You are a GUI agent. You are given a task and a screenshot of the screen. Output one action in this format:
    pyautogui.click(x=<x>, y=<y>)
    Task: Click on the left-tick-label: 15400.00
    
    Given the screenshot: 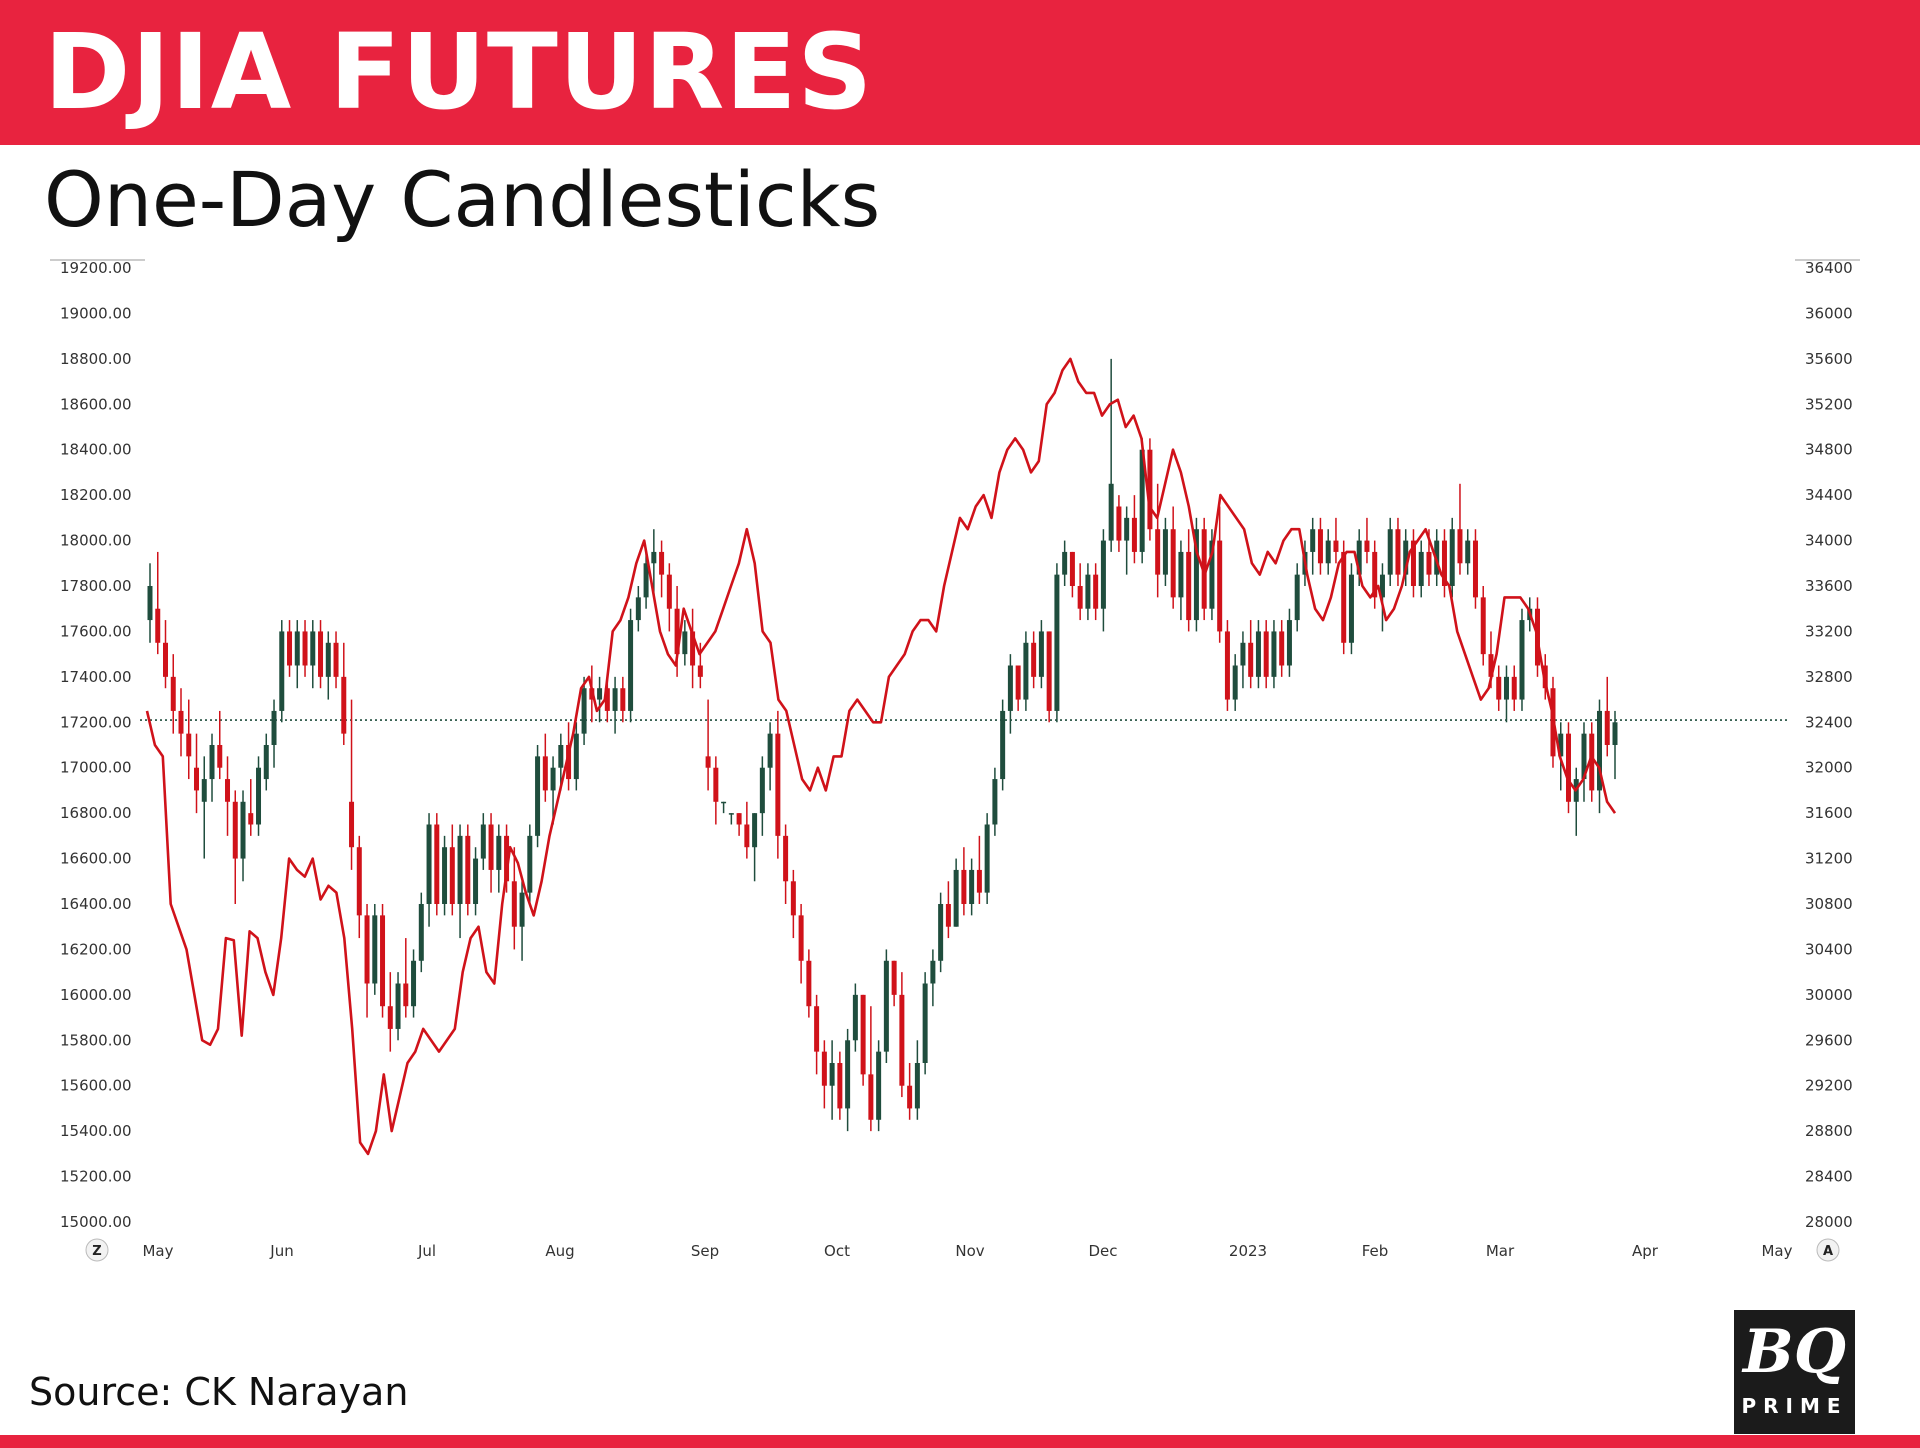 What is the action you would take?
    pyautogui.click(x=96, y=1131)
    